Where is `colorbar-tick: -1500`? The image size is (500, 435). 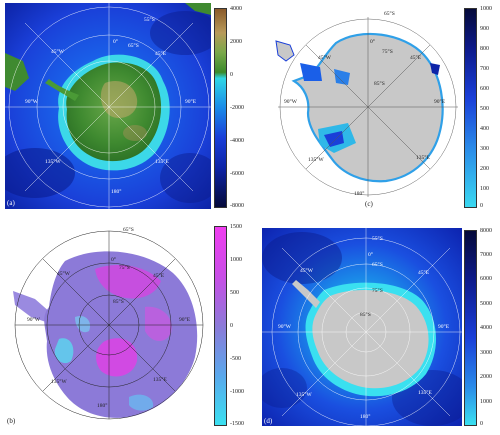
colorbar-tick: -1500 is located at coordinates (237, 424).